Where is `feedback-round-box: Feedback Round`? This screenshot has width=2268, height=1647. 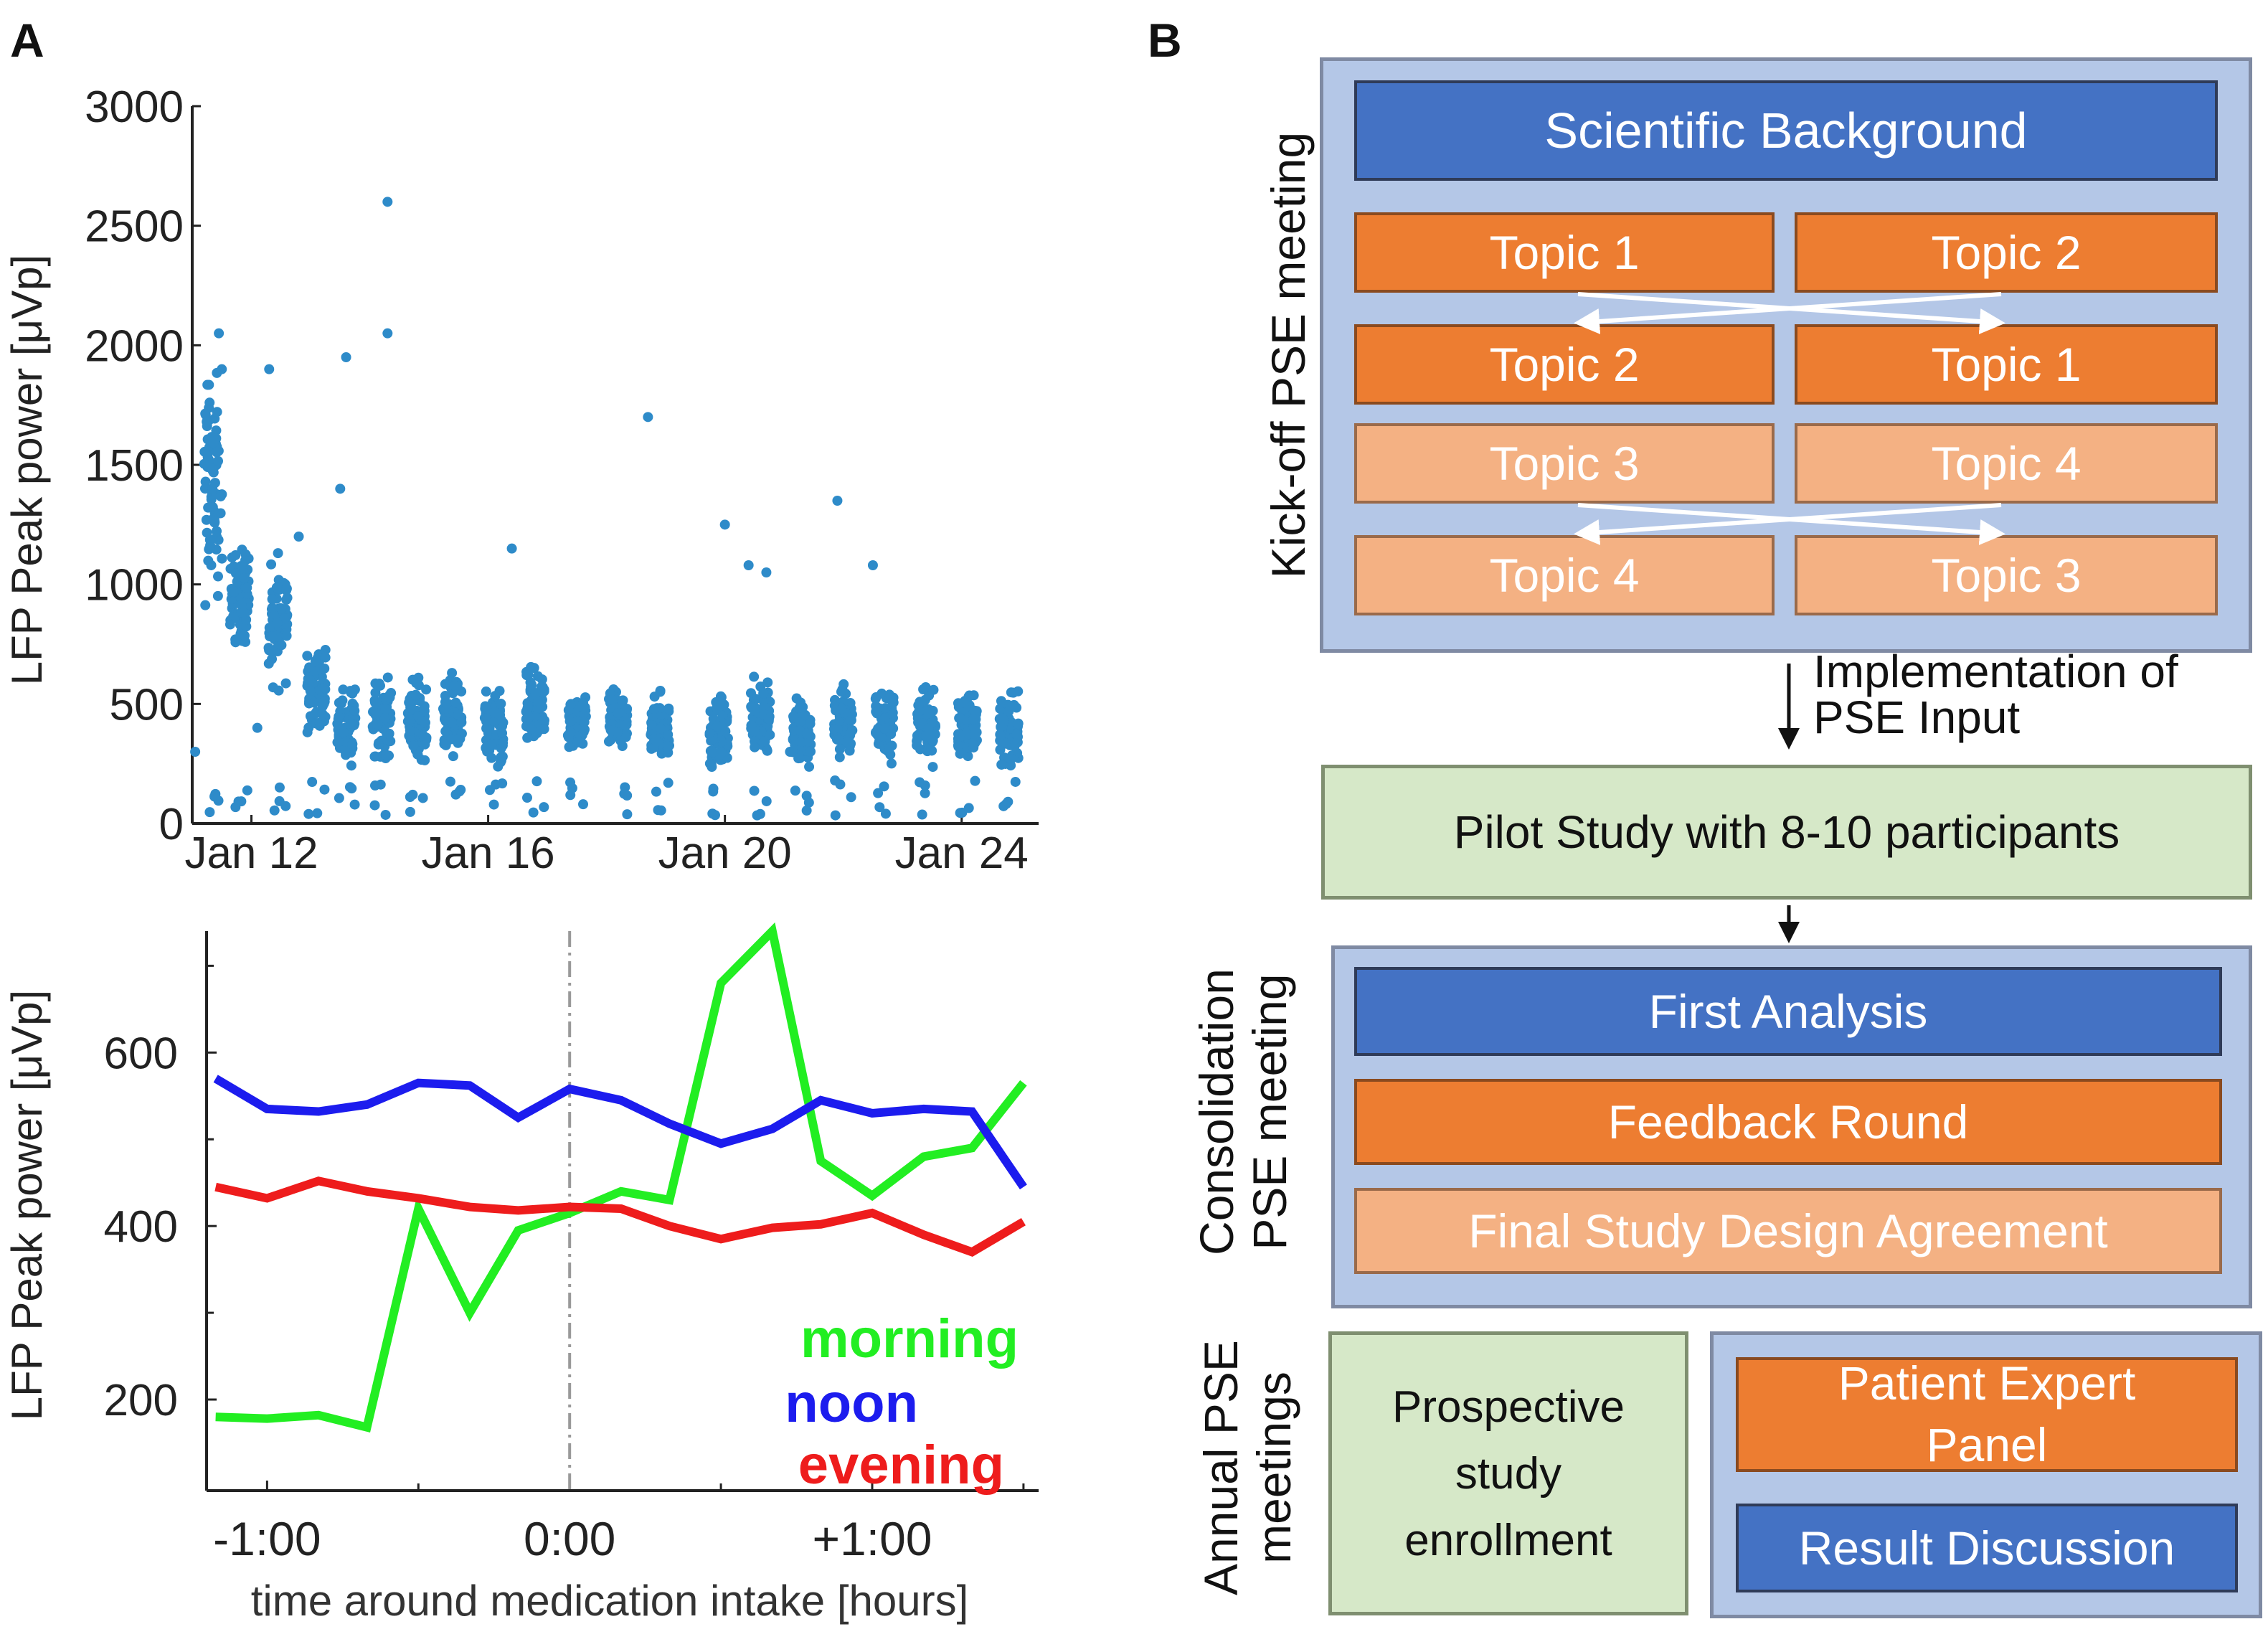
feedback-round-box: Feedback Round is located at coordinates (1788, 1122).